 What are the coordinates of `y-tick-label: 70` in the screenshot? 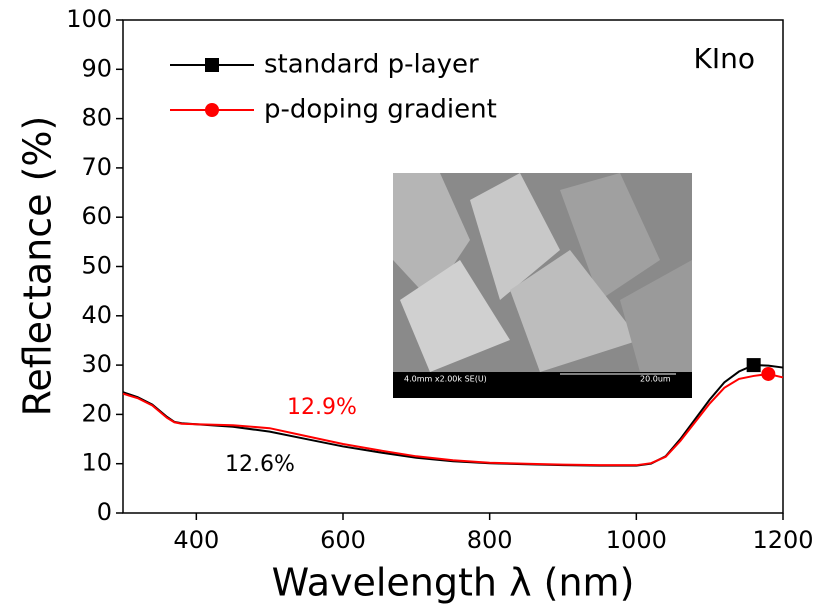 It's located at (96, 167).